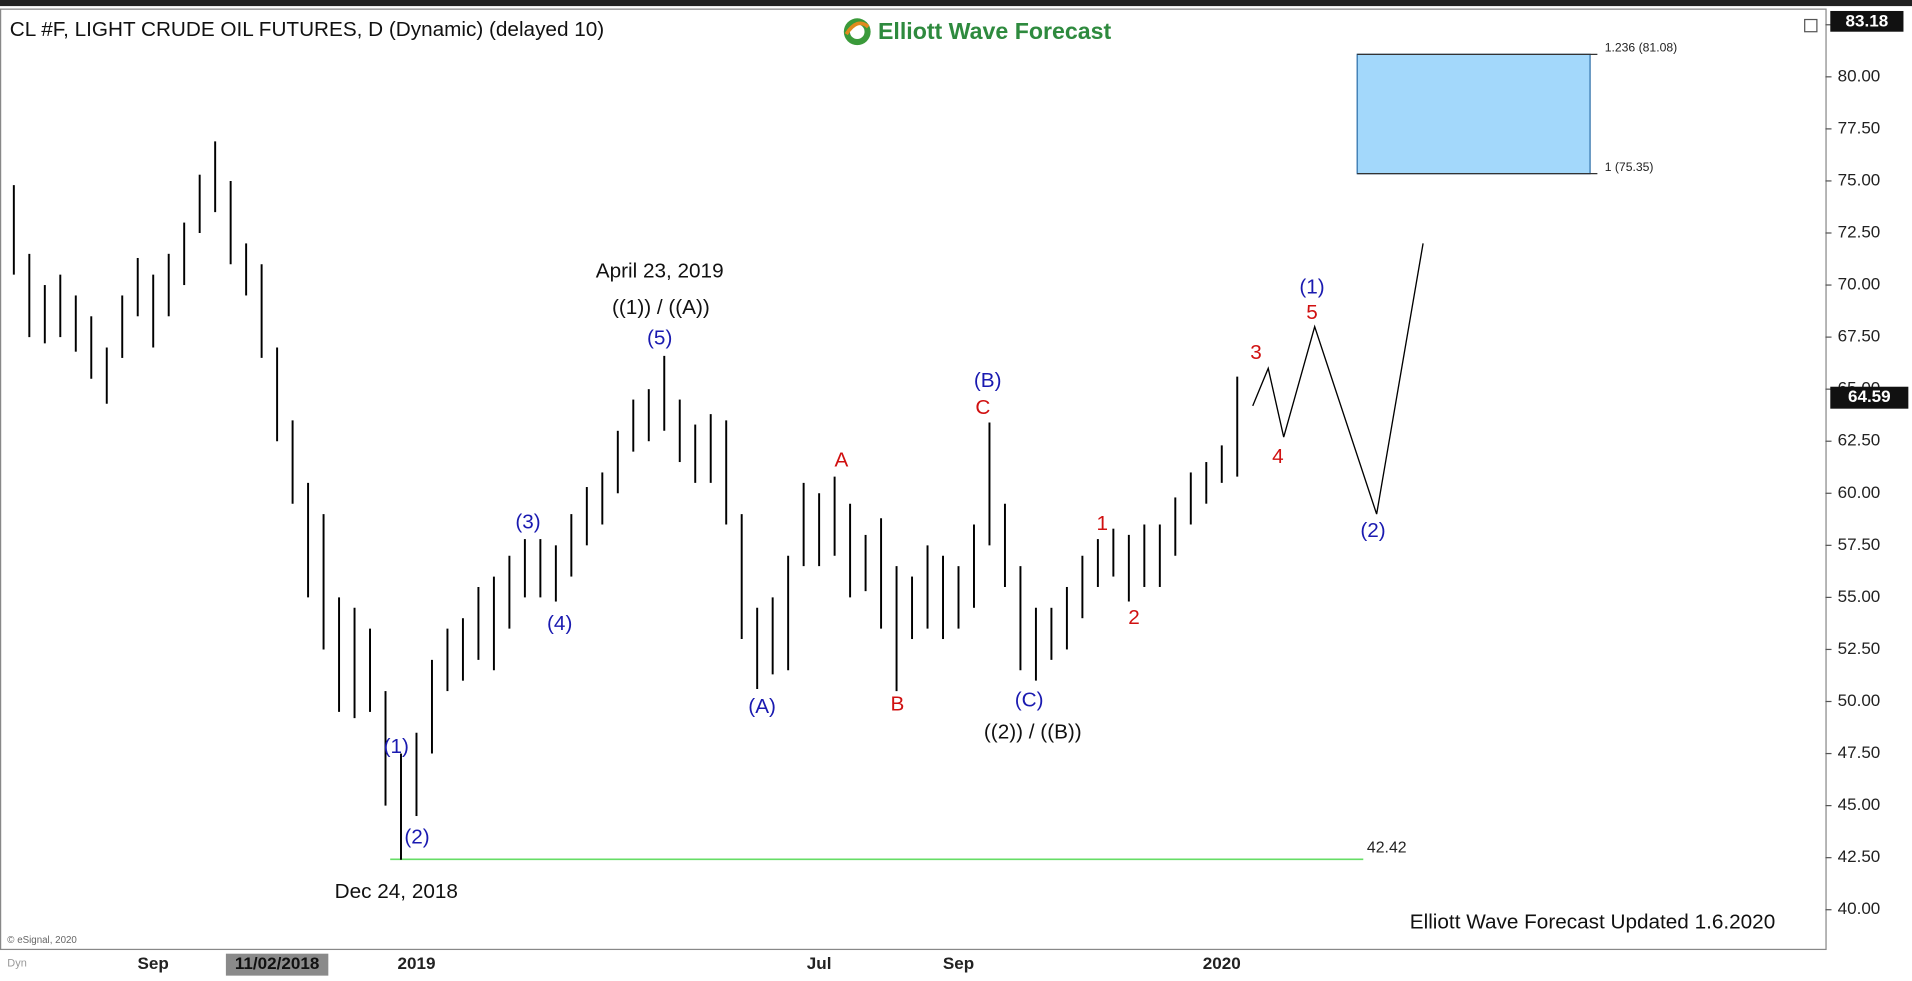  What do you see at coordinates (559, 623) in the screenshot?
I see `wave-label: (4)` at bounding box center [559, 623].